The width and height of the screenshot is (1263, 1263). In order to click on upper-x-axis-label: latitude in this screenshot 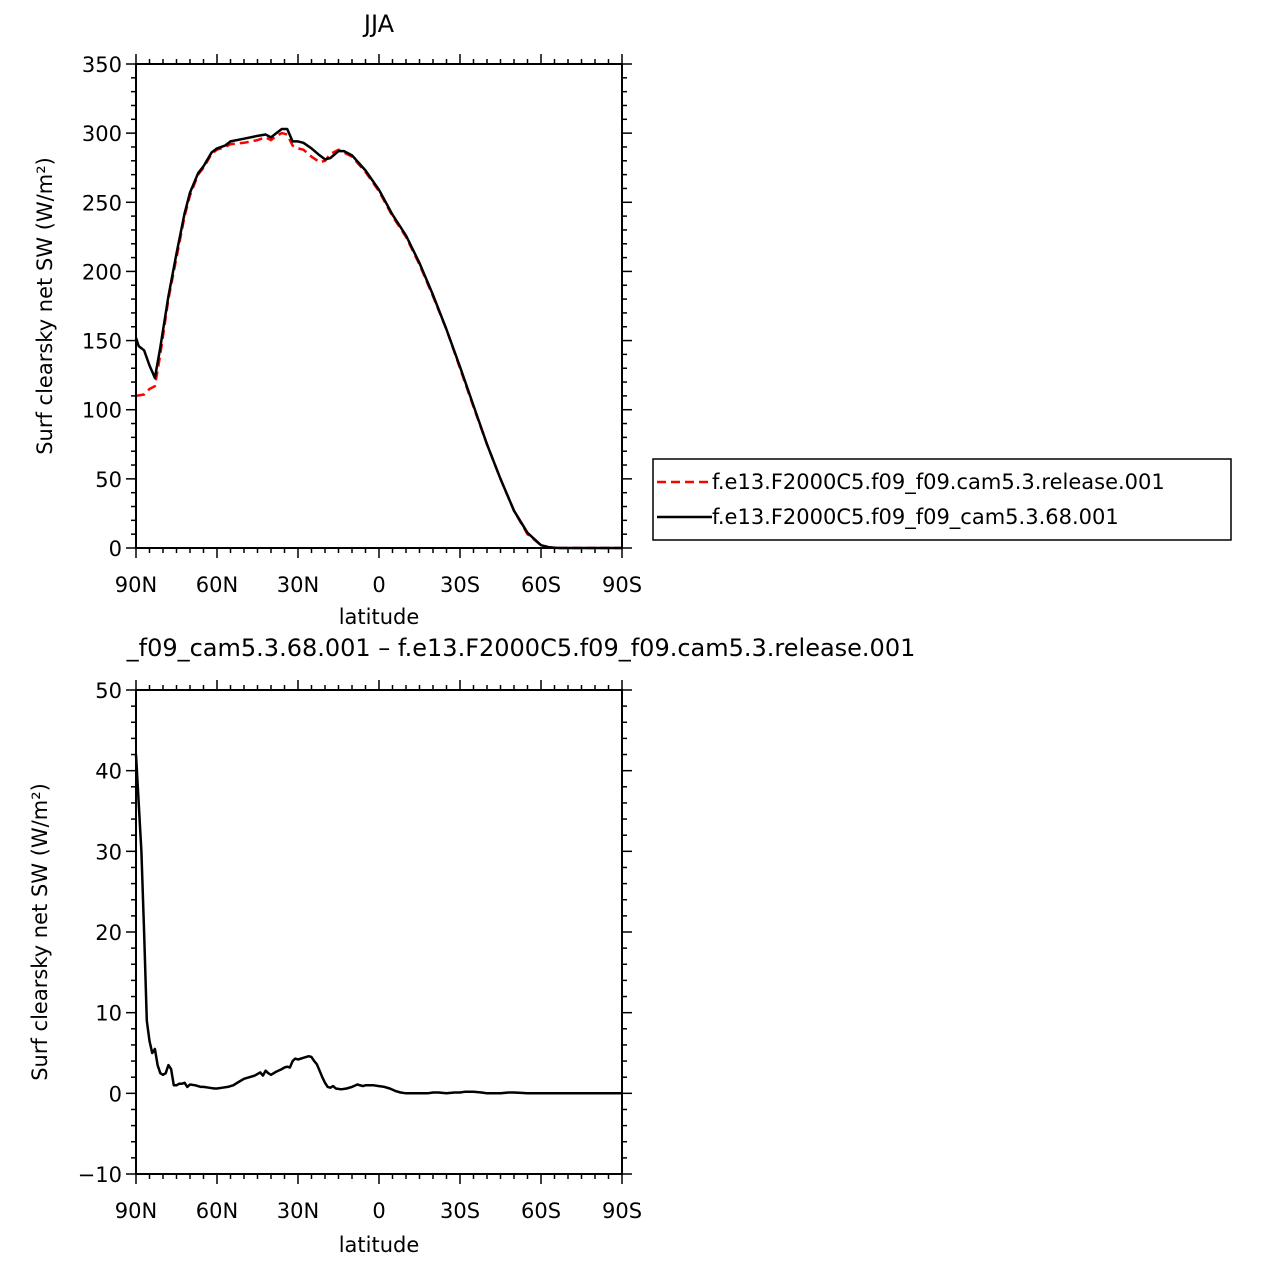, I will do `click(379, 617)`.